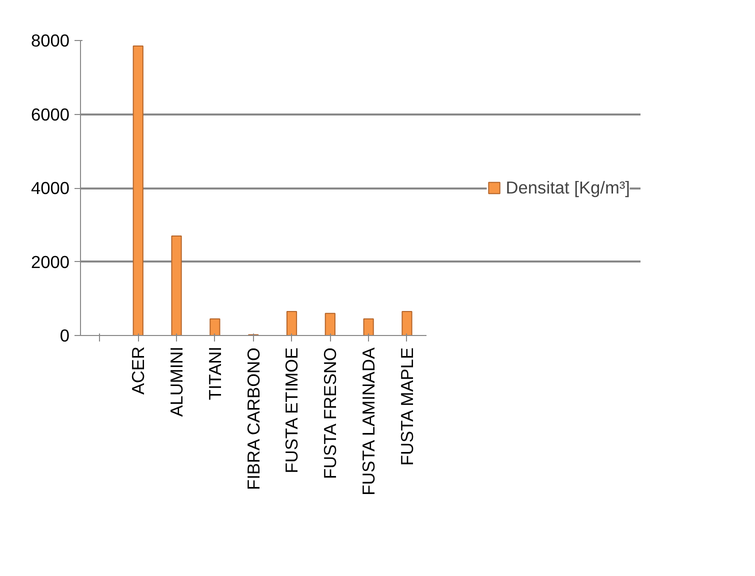  Describe the element at coordinates (406, 406) in the screenshot. I see `x-tick-label: FUSTA MAPLE` at that location.